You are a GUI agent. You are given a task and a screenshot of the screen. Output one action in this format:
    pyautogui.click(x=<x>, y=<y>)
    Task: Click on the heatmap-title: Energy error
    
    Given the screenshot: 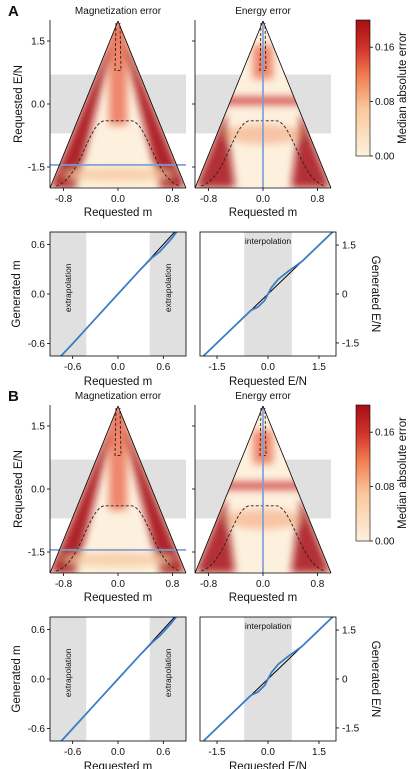 What is the action you would take?
    pyautogui.click(x=263, y=396)
    